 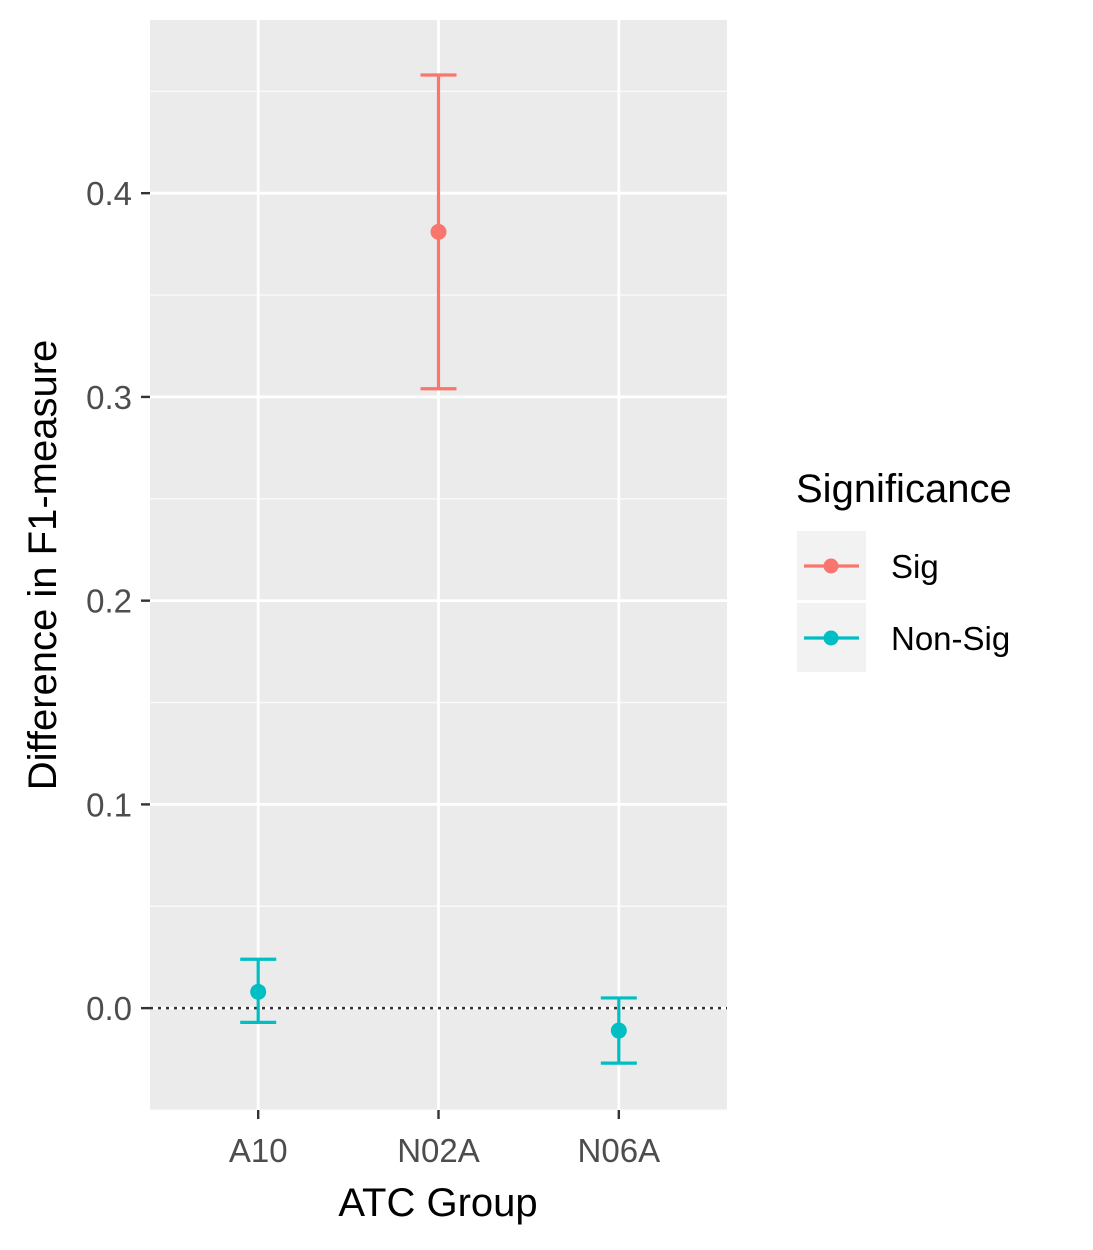 I want to click on x-tick-label: A10, so click(x=258, y=1150).